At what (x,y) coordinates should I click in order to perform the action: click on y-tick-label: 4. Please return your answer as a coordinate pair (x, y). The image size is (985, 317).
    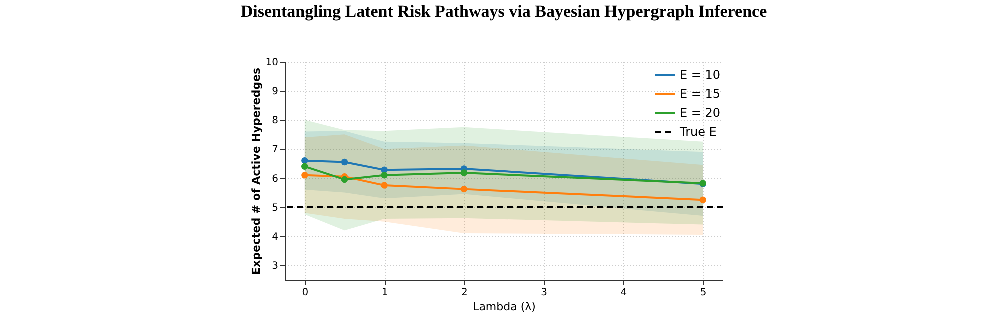
    Looking at the image, I should click on (275, 237).